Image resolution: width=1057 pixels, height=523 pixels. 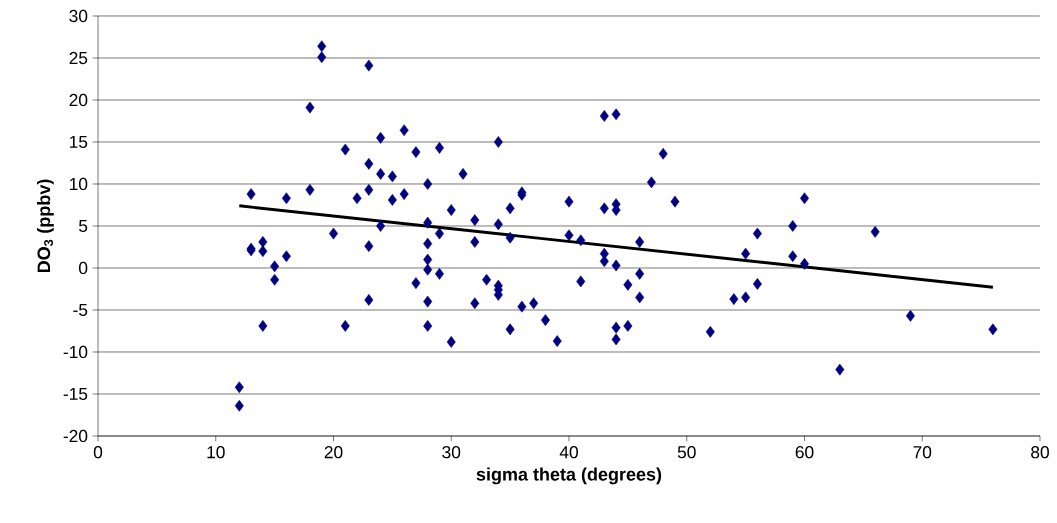 I want to click on y-tick-label: 25, so click(x=78, y=58).